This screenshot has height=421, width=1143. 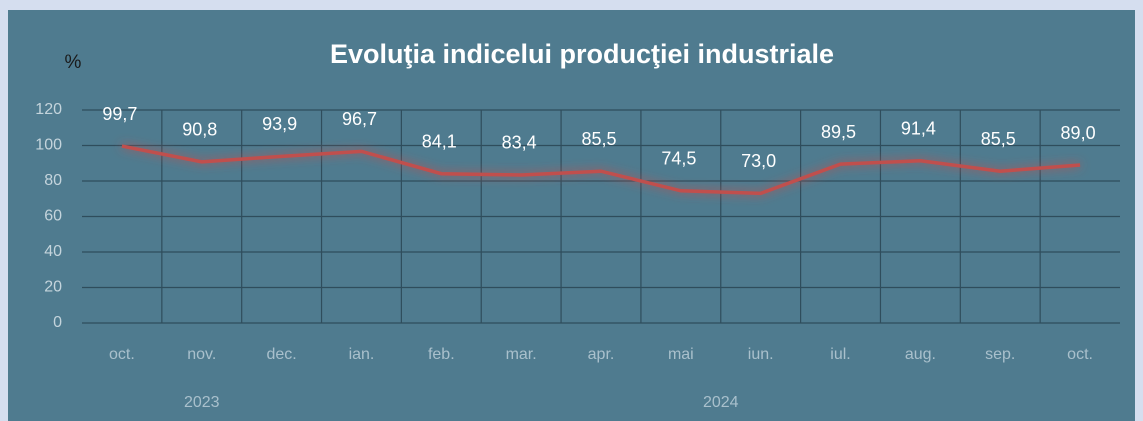 What do you see at coordinates (721, 402) in the screenshot?
I see `year-label: 2024` at bounding box center [721, 402].